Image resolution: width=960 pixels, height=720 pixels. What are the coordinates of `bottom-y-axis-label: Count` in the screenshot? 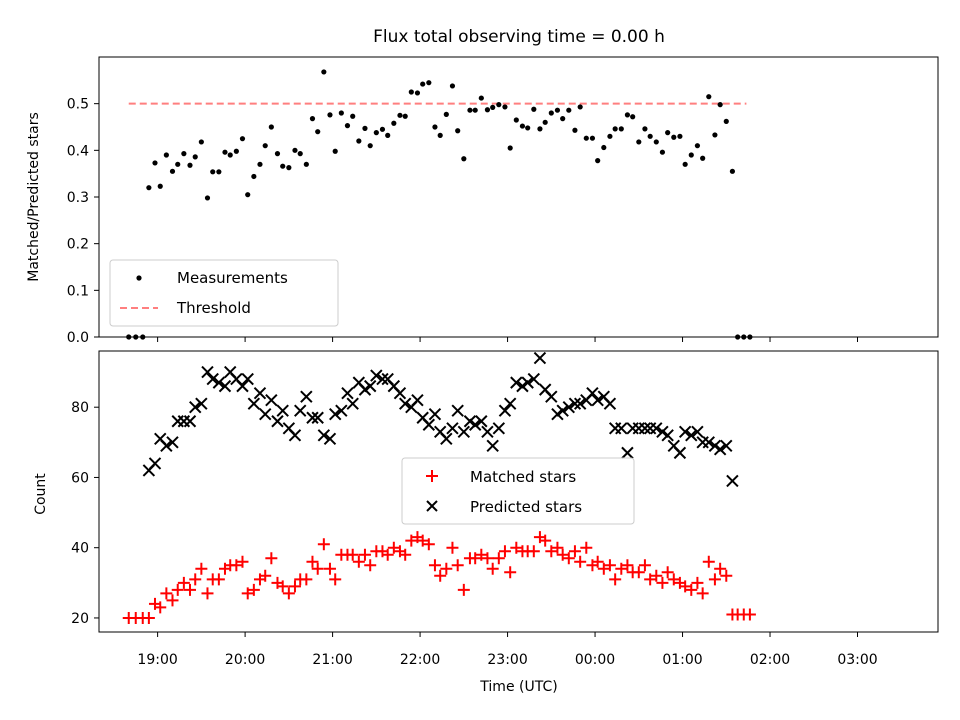 It's located at (41, 494).